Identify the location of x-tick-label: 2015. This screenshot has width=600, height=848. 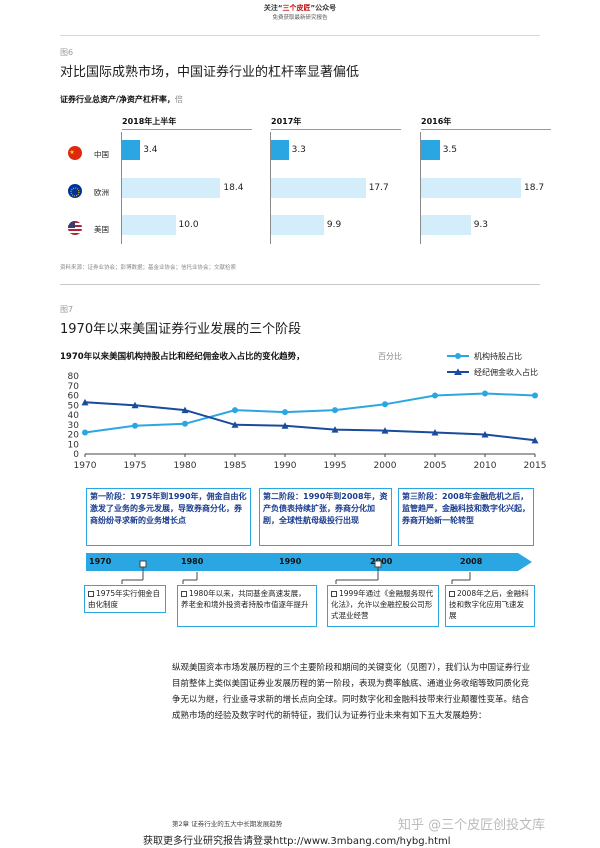
(535, 466).